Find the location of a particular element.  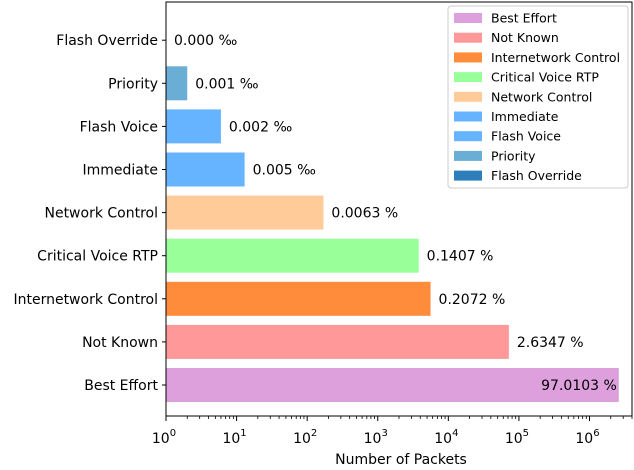

value-label-not-known: 2.6347 % is located at coordinates (550, 343).